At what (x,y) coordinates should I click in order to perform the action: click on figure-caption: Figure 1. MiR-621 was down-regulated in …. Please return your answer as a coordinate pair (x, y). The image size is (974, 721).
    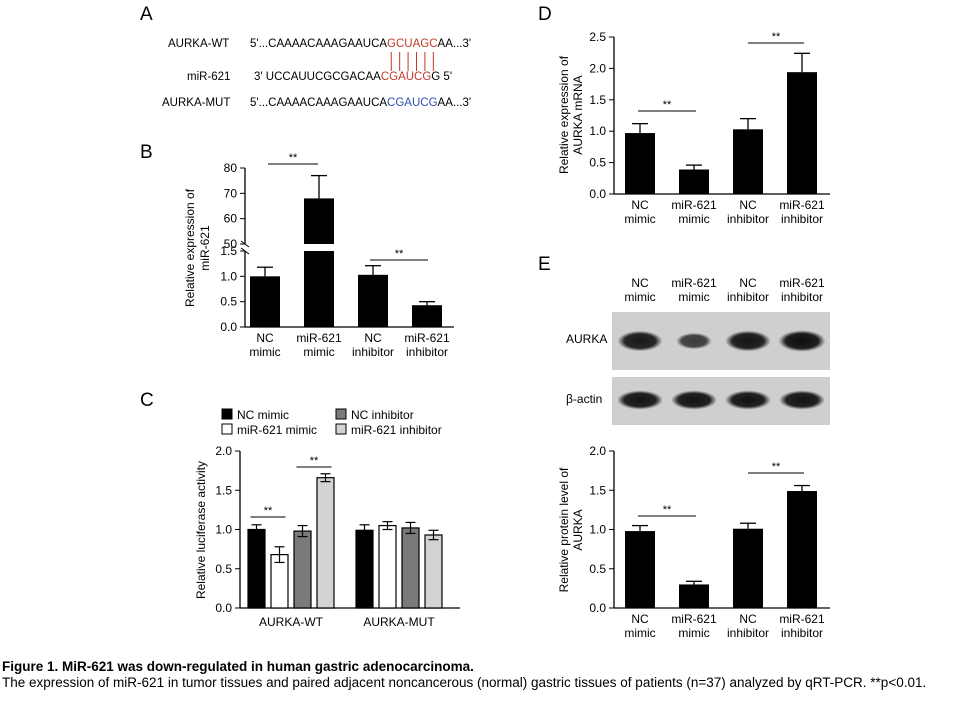
    Looking at the image, I should click on (487, 675).